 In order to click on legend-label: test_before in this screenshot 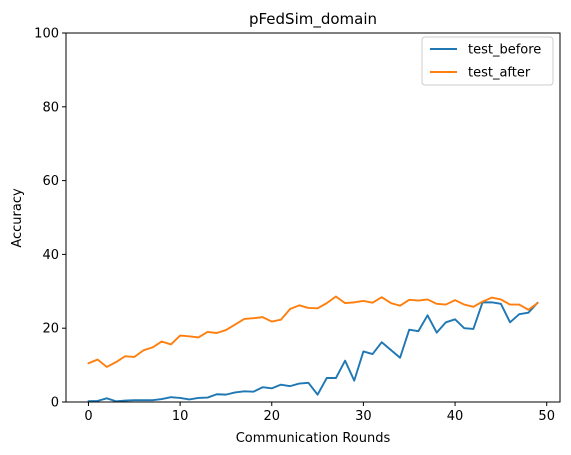, I will do `click(504, 50)`.